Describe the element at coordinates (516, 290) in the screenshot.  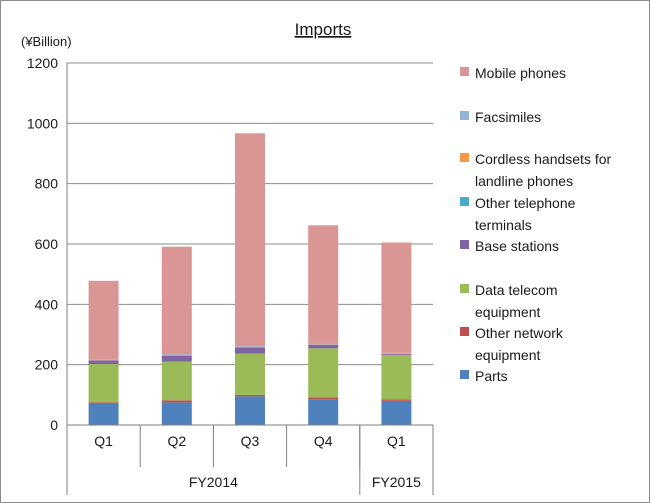
I see `legend-label: Data telecom` at that location.